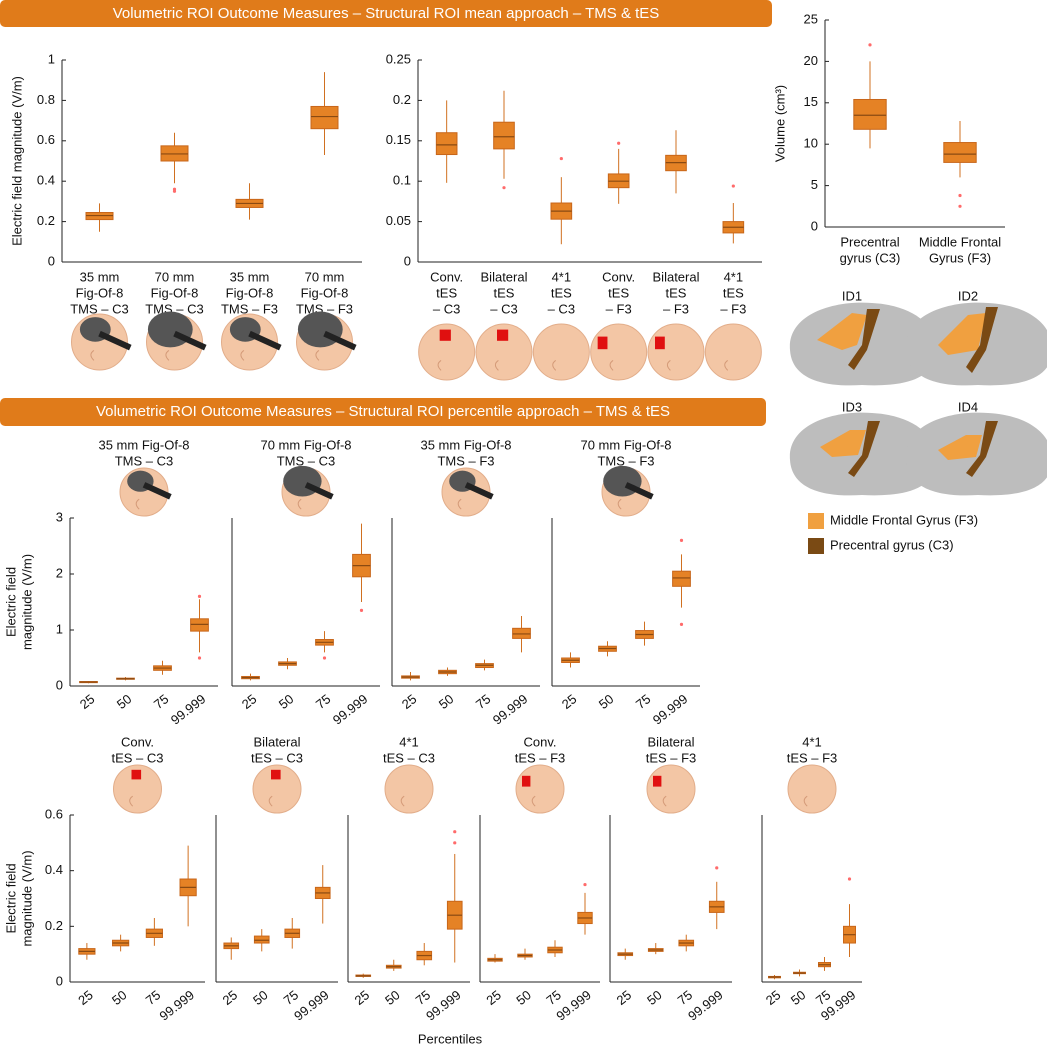 This screenshot has height=1050, width=1047. I want to click on legend-label: Precentral gyrus (C3), so click(892, 544).